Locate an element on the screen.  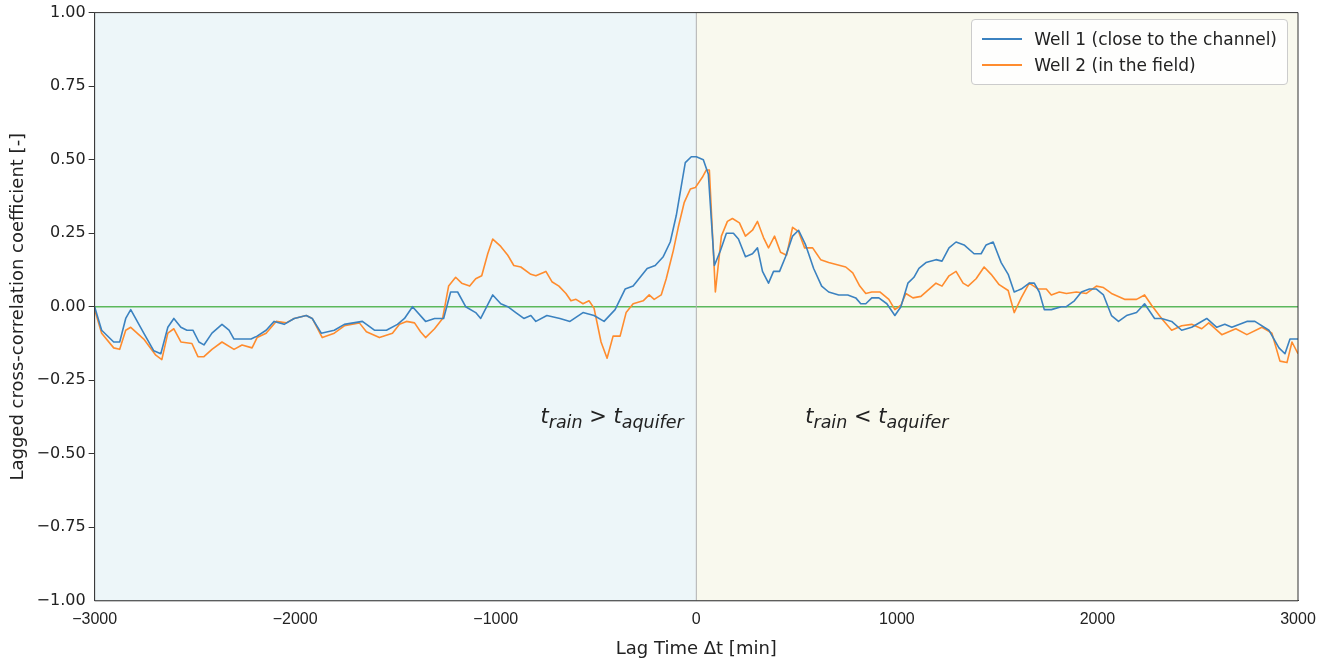
x-tick-label: −1000 is located at coordinates (496, 618).